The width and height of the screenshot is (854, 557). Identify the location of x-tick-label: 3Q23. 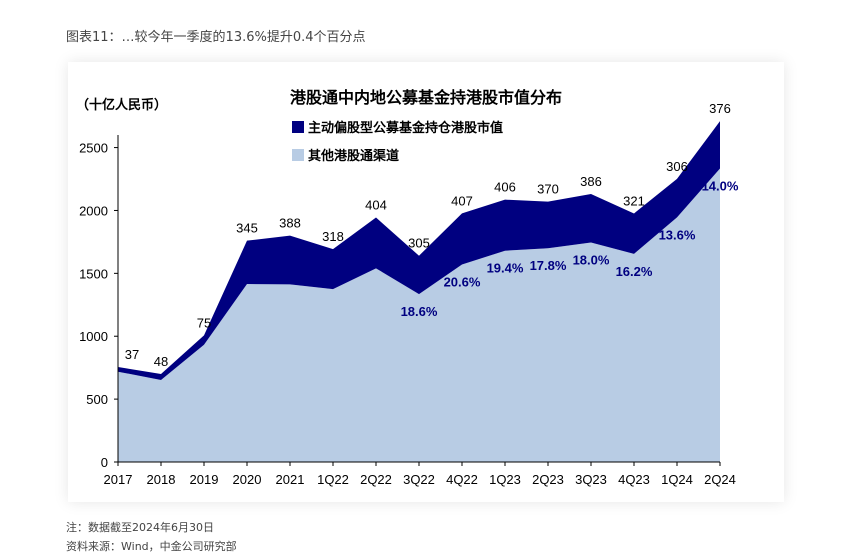
(591, 479).